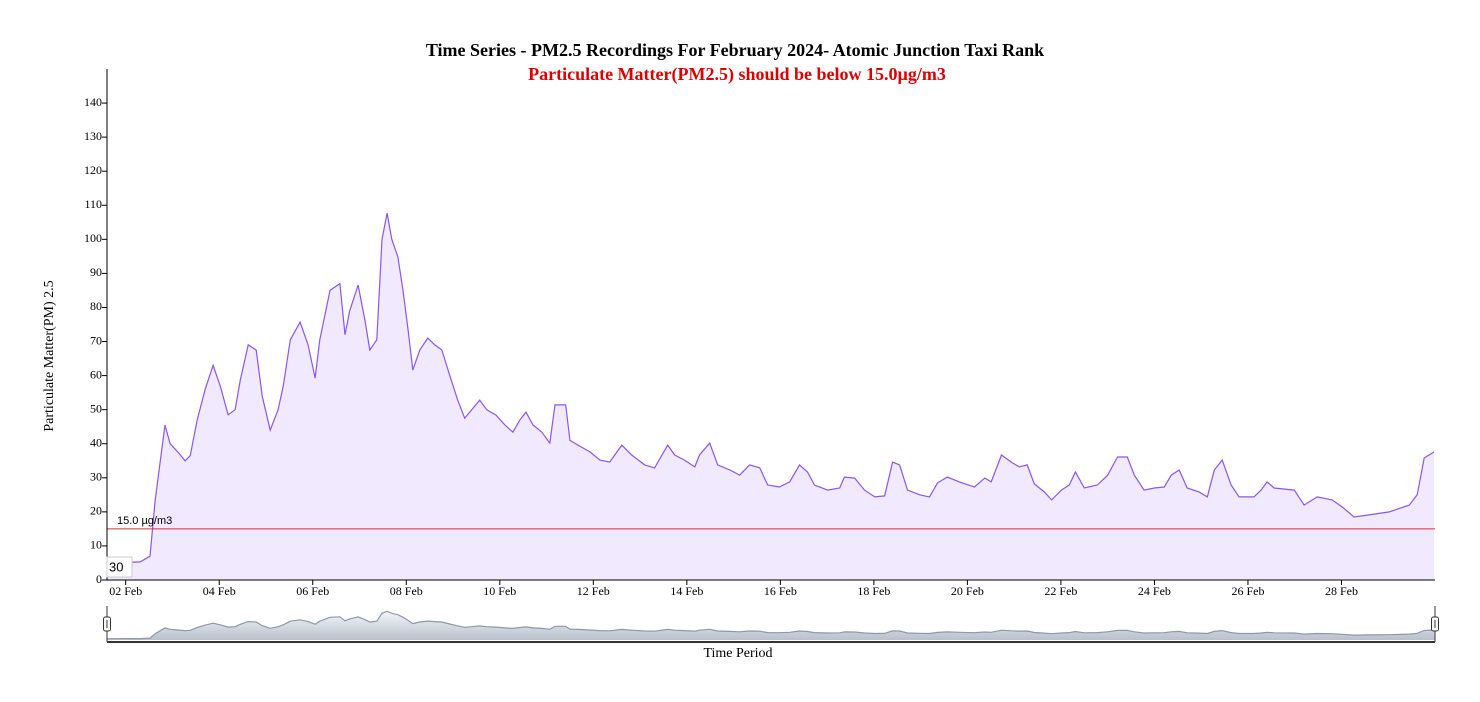  I want to click on x-tick-label: 08 Feb, so click(406, 591).